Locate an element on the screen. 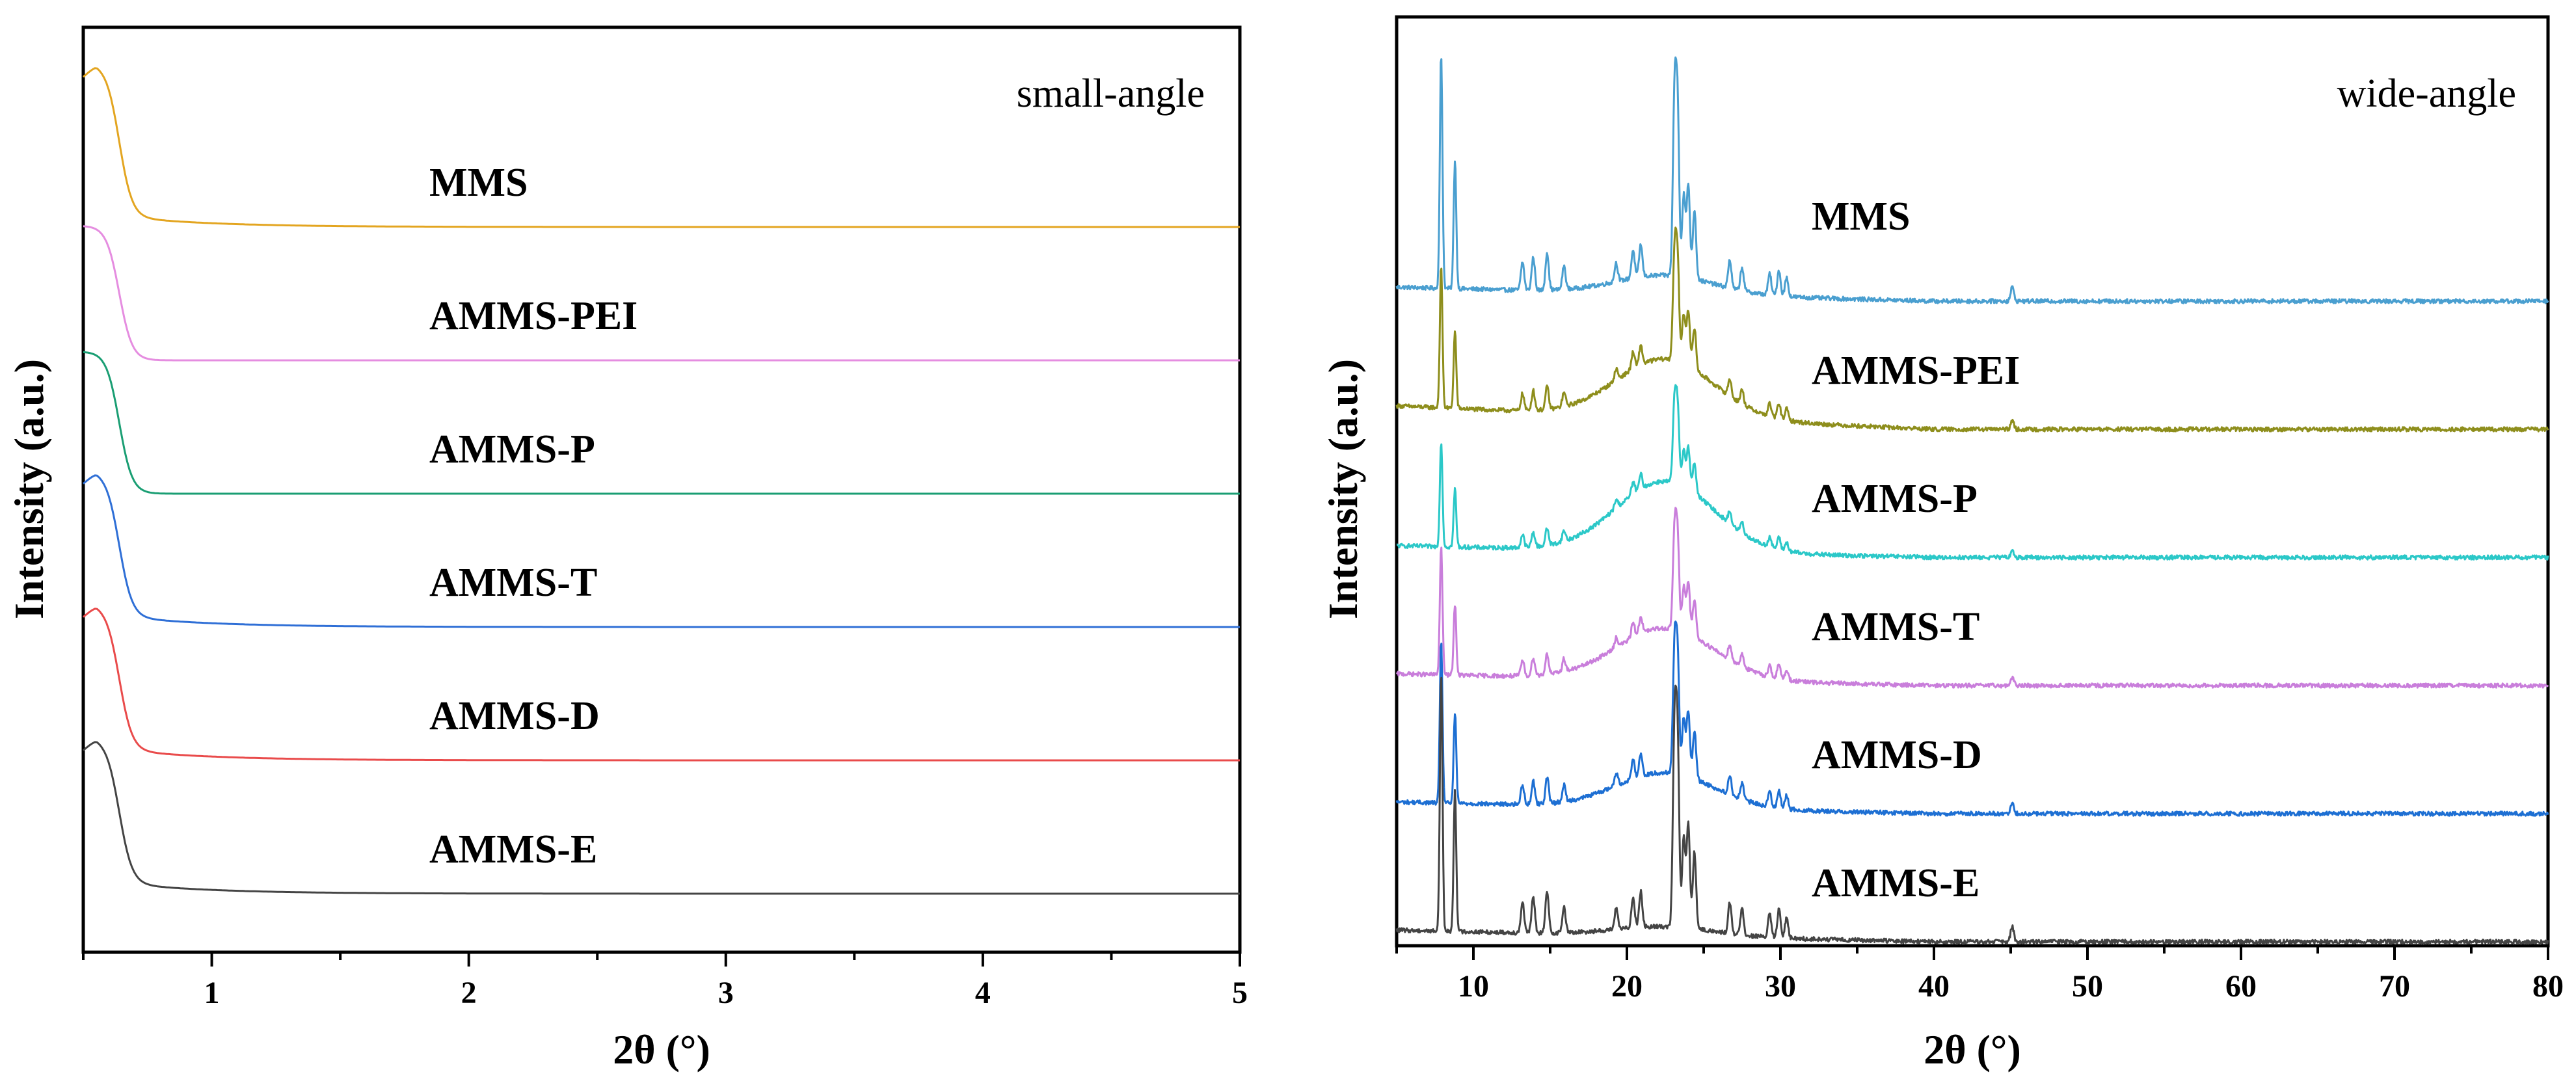 The width and height of the screenshot is (2576, 1081). x-tick-label-70: 70 is located at coordinates (2394, 986).